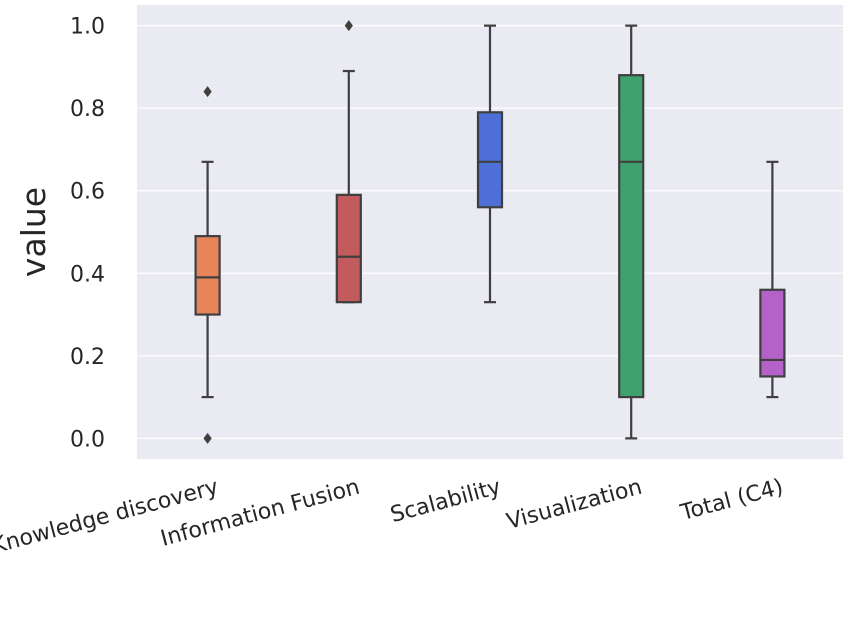 This screenshot has height=622, width=843. Describe the element at coordinates (731, 501) in the screenshot. I see `x-tick-label: Total (C4)` at that location.